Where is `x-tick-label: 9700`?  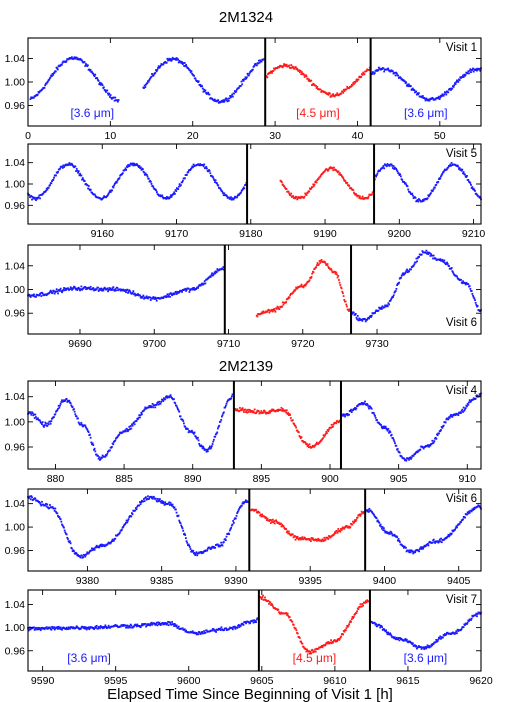 x-tick-label: 9700 is located at coordinates (155, 344).